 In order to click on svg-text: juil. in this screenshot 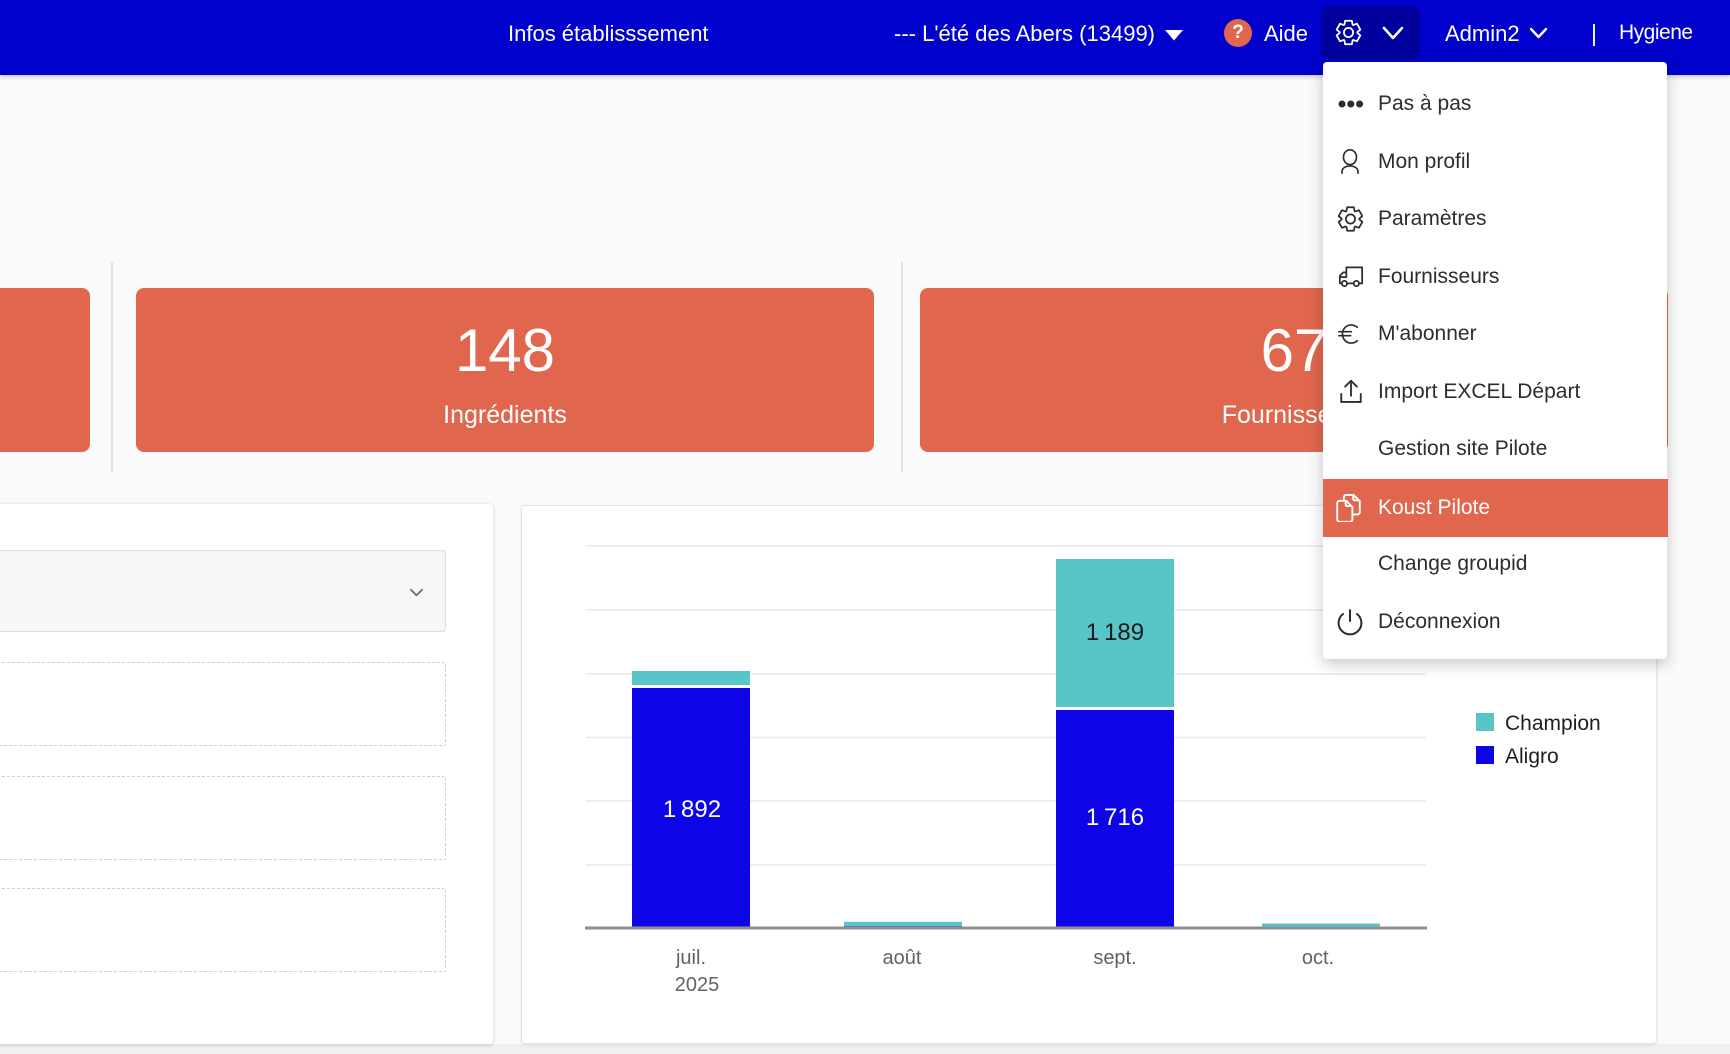, I will do `click(690, 958)`.